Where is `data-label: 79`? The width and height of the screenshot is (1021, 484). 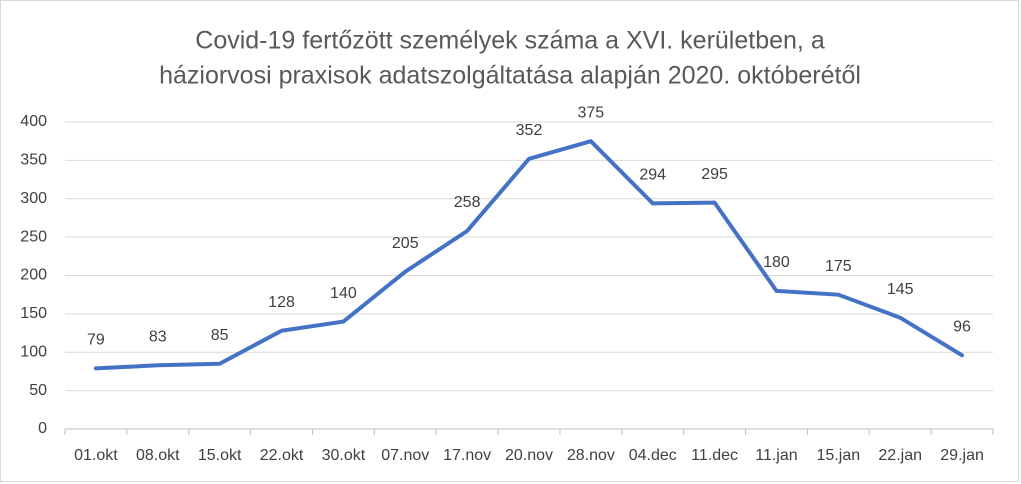
data-label: 79 is located at coordinates (96, 340).